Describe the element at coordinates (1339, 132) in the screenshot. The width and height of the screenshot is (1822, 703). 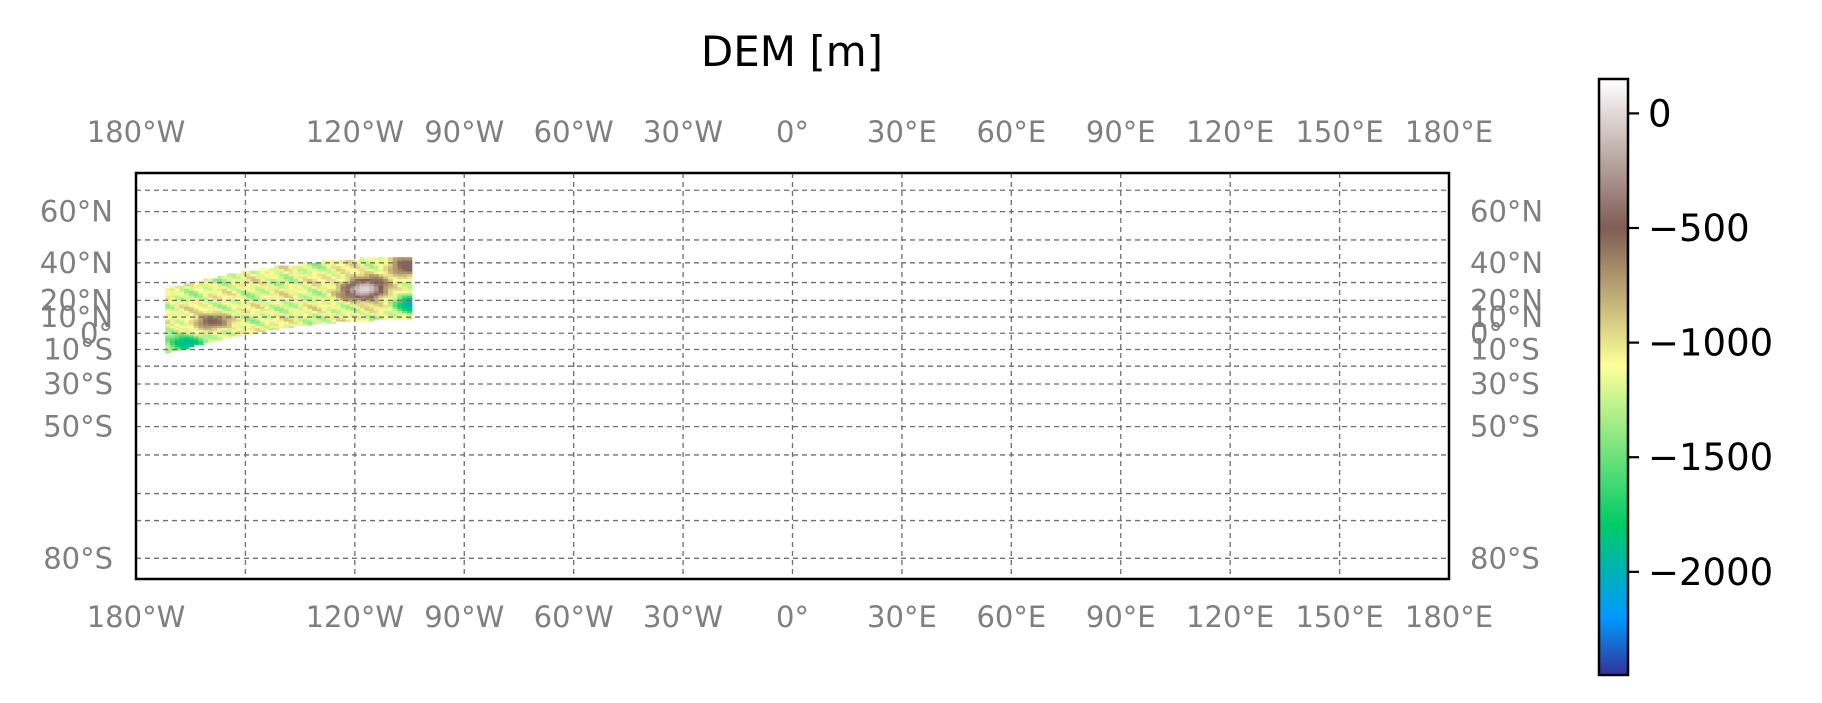
I see `lon-label-top: 150°E` at that location.